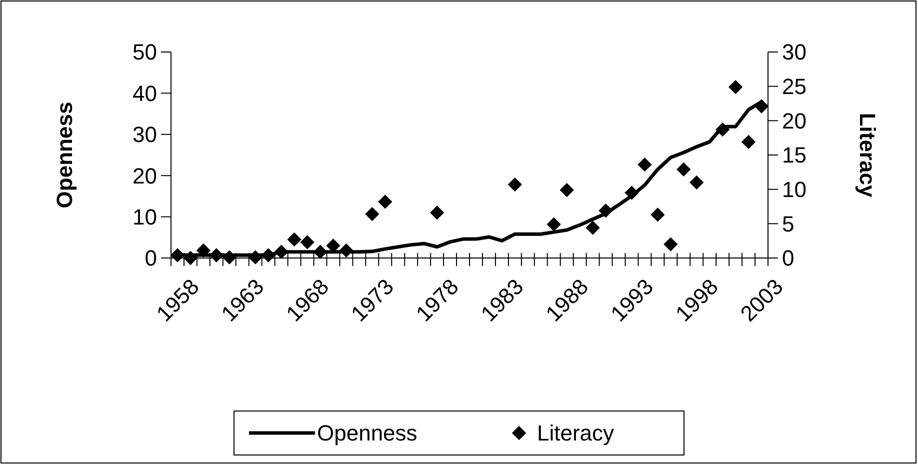 The width and height of the screenshot is (918, 470). Describe the element at coordinates (144, 135) in the screenshot. I see `y-tick-label: 30` at that location.